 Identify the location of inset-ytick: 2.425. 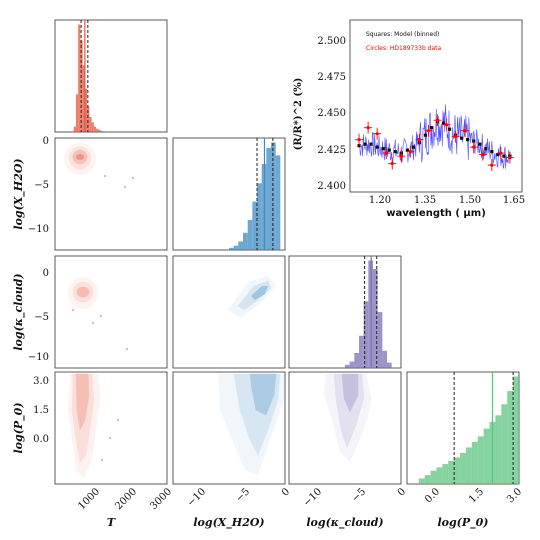
(331, 150).